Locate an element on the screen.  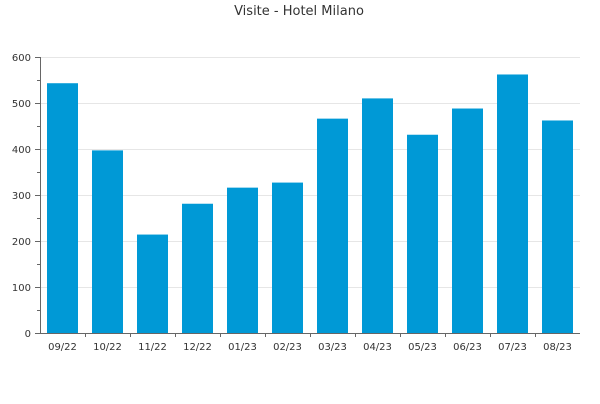
x-tick-label: 04/23 is located at coordinates (377, 347).